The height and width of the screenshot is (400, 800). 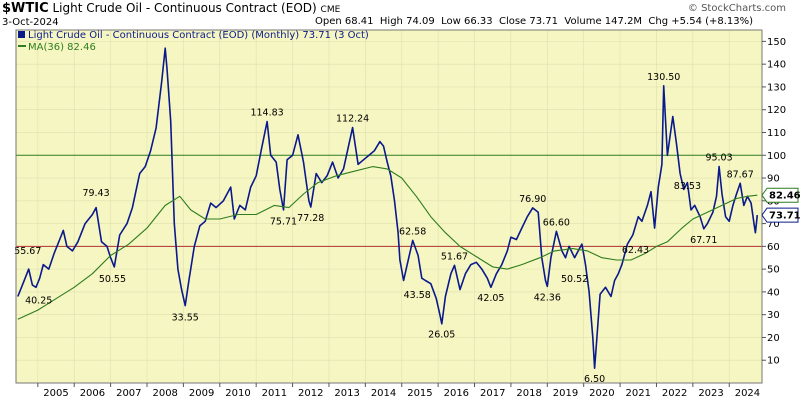 I want to click on right-value-tag-text: 73.71, so click(x=784, y=216).